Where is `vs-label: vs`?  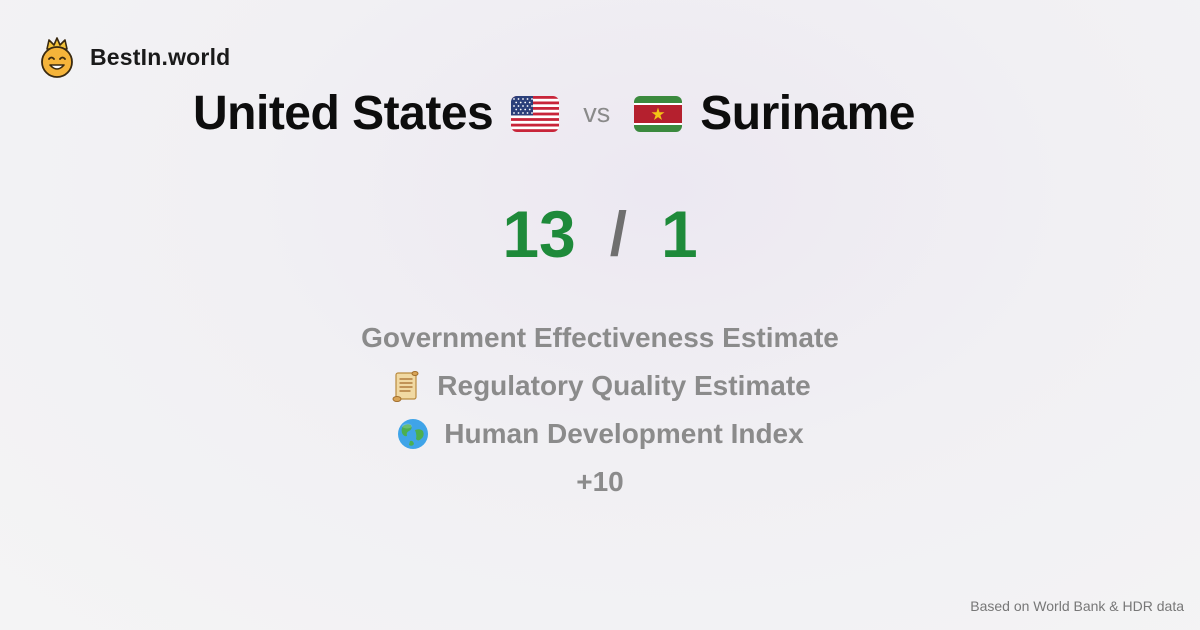
vs-label: vs is located at coordinates (597, 113).